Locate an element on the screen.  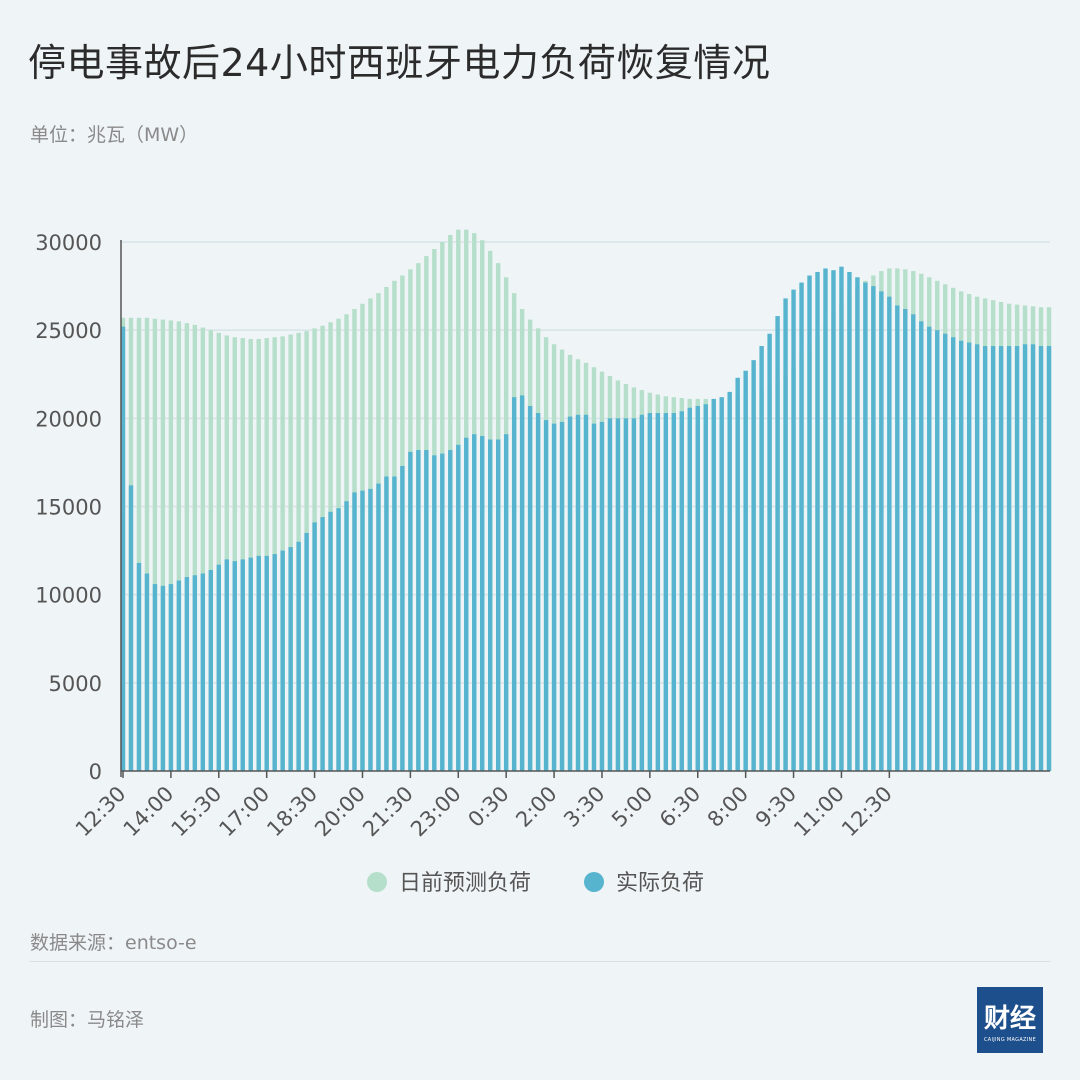
data-source: 数据来源：entso-e is located at coordinates (113, 943).